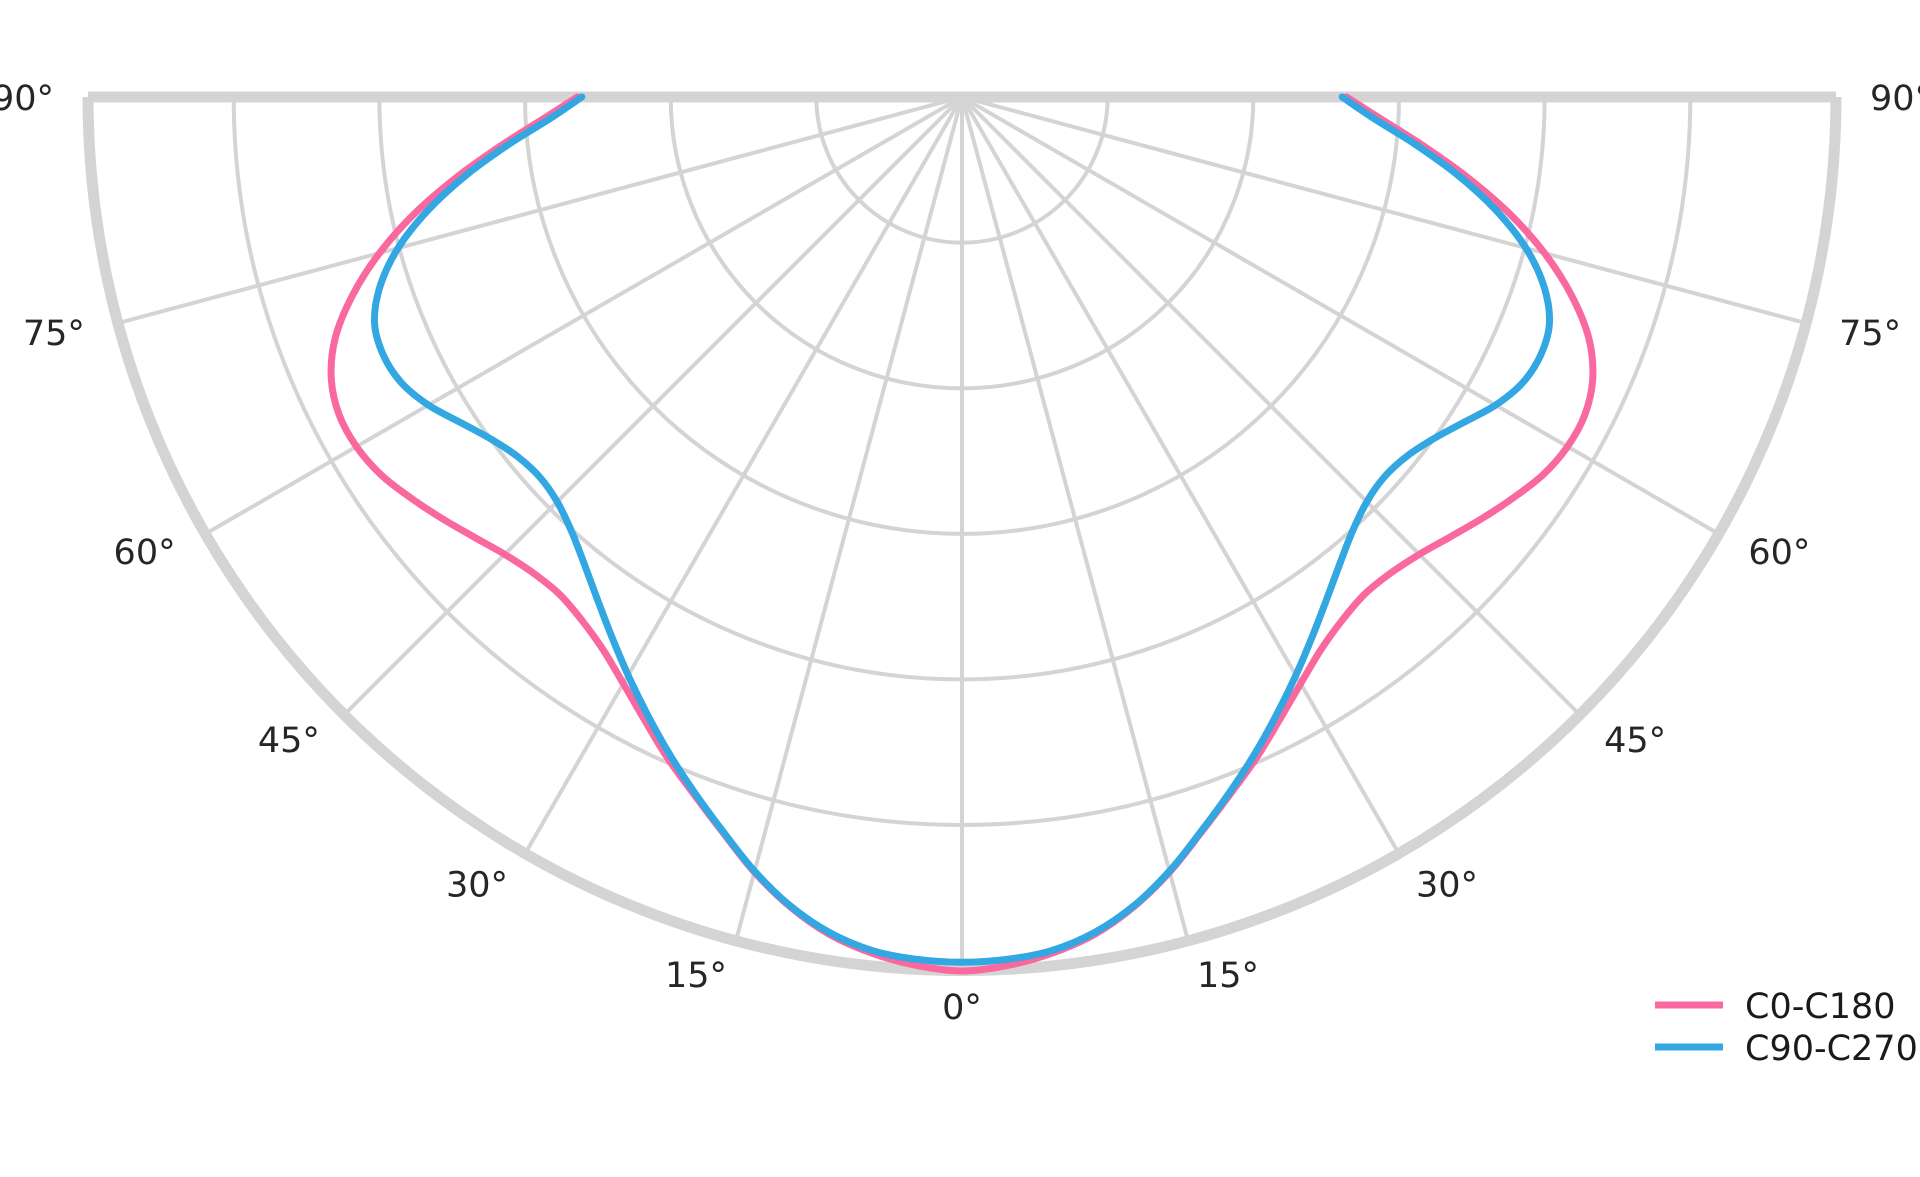 The image size is (1920, 1177). Describe the element at coordinates (1447, 885) in the screenshot. I see `angle-label-right-30: 30°` at that location.